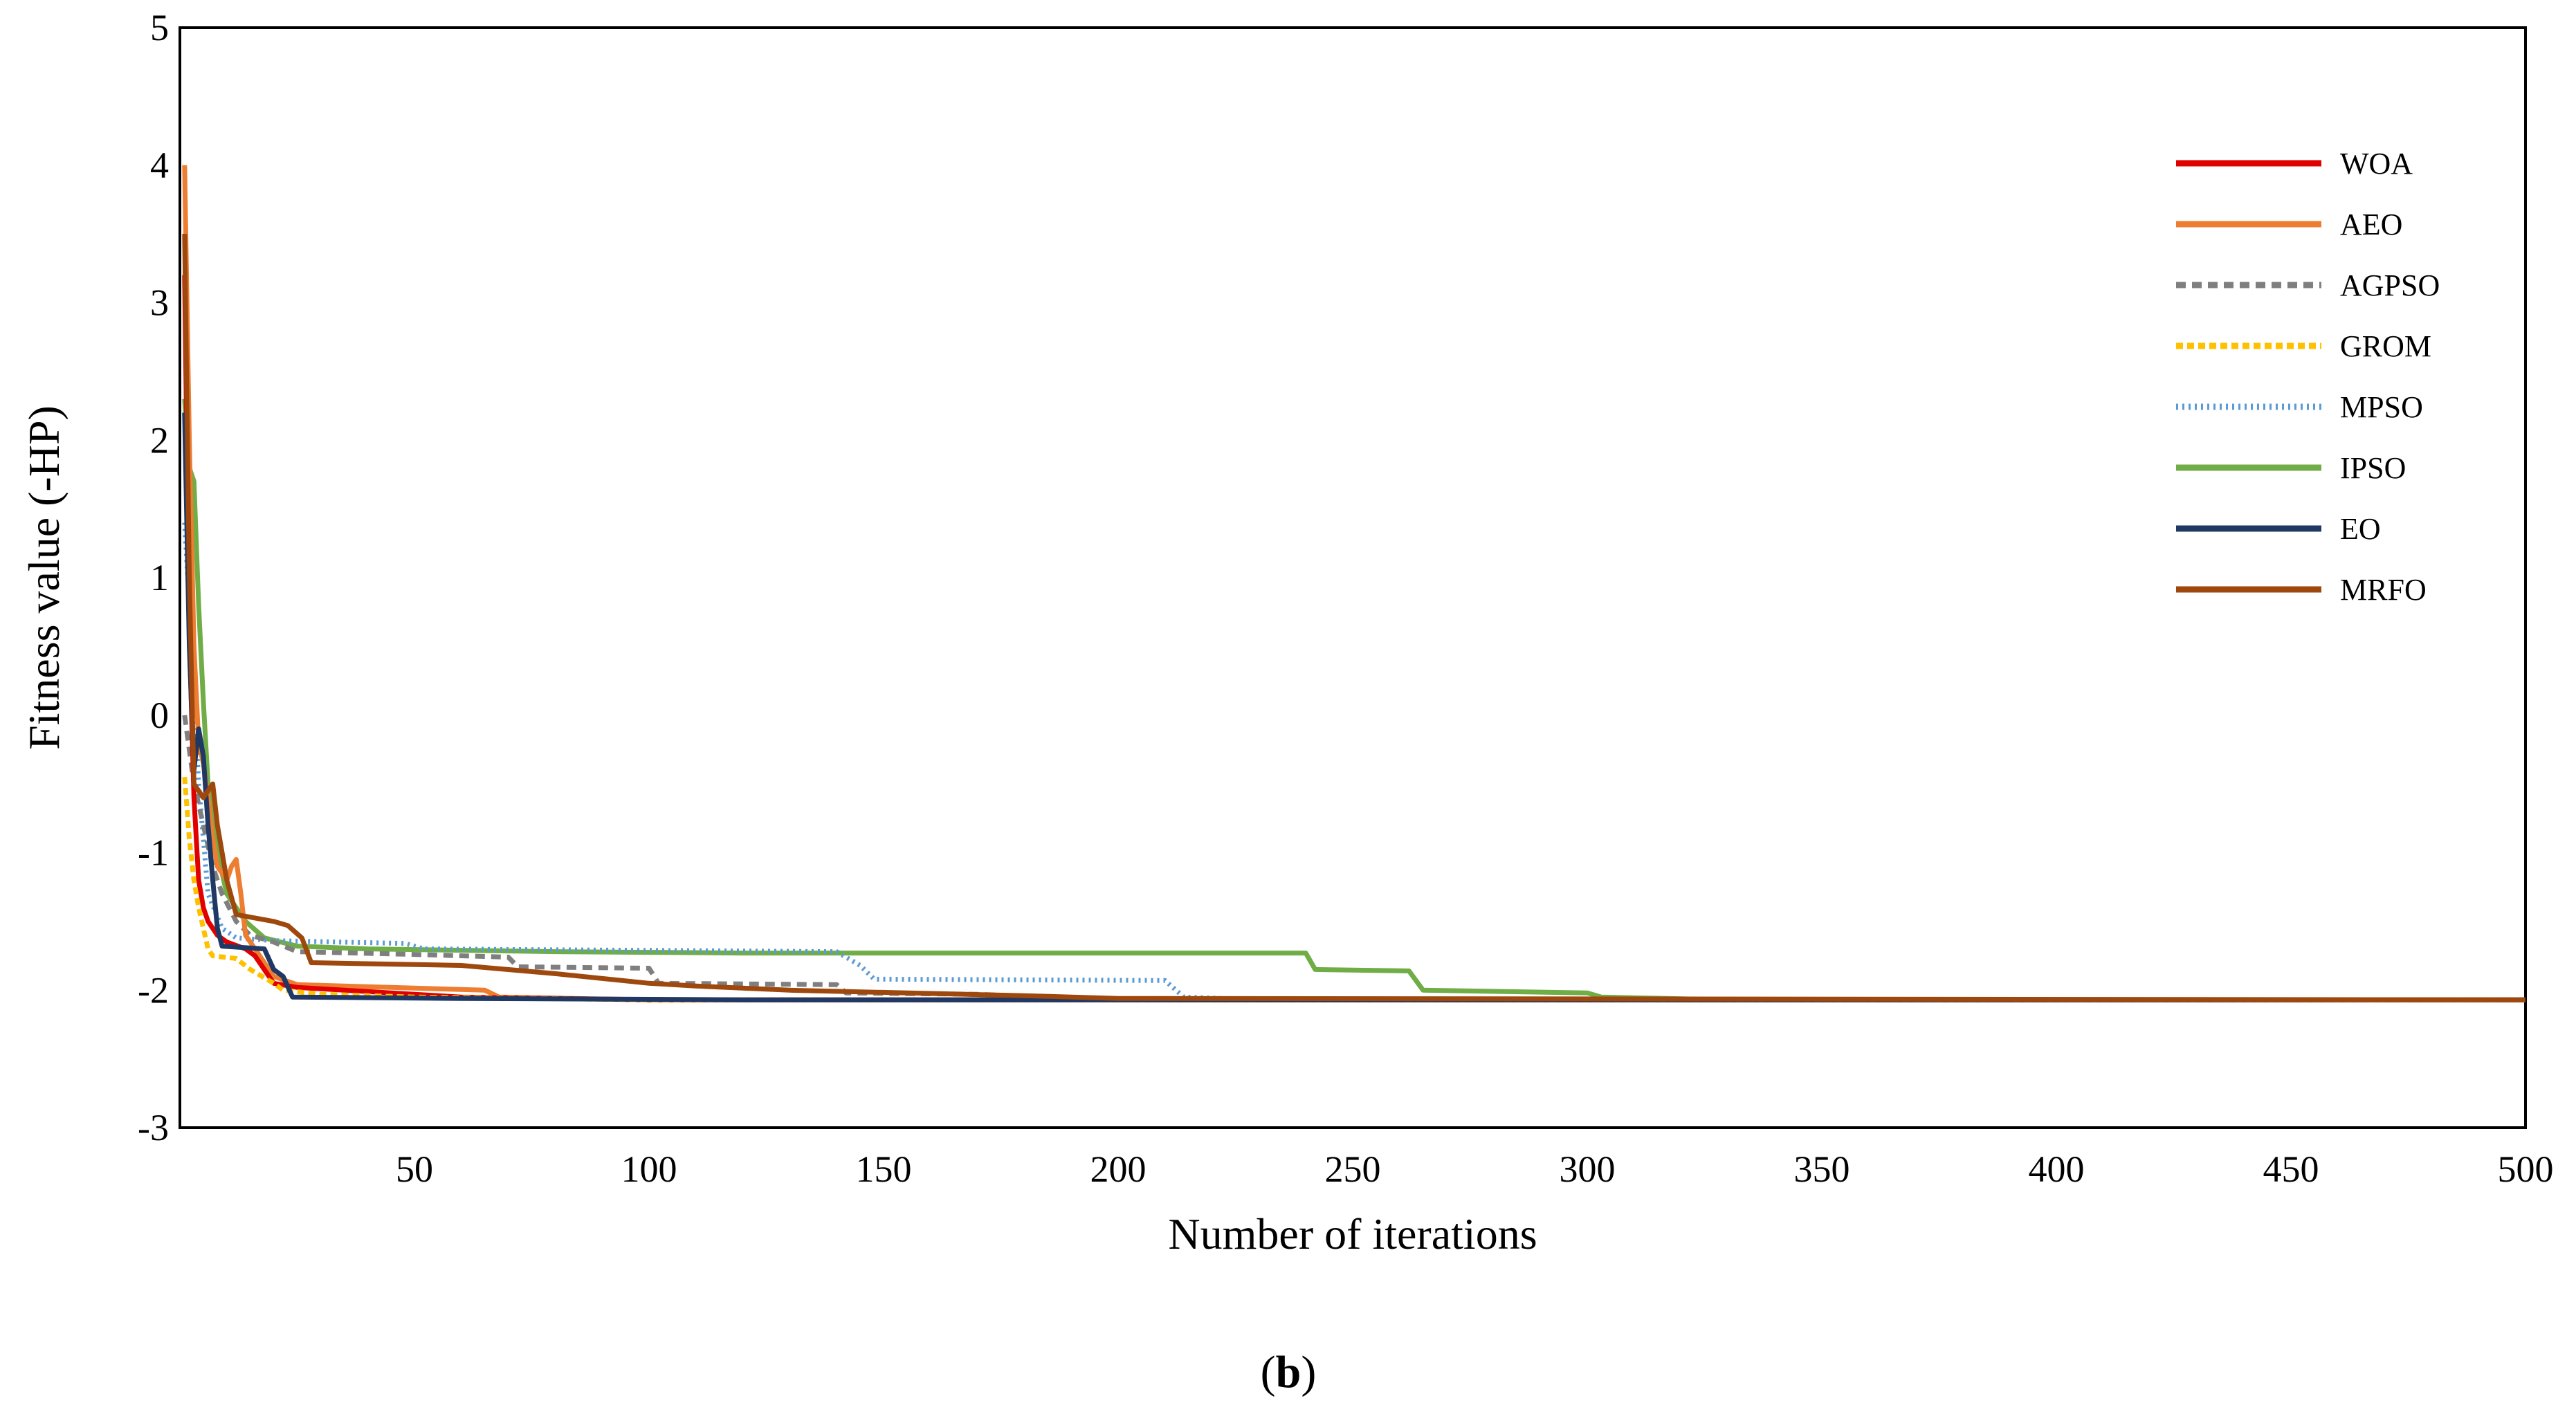 This screenshot has height=1412, width=2576. Describe the element at coordinates (2360, 529) in the screenshot. I see `legend-label-eo: EO` at that location.